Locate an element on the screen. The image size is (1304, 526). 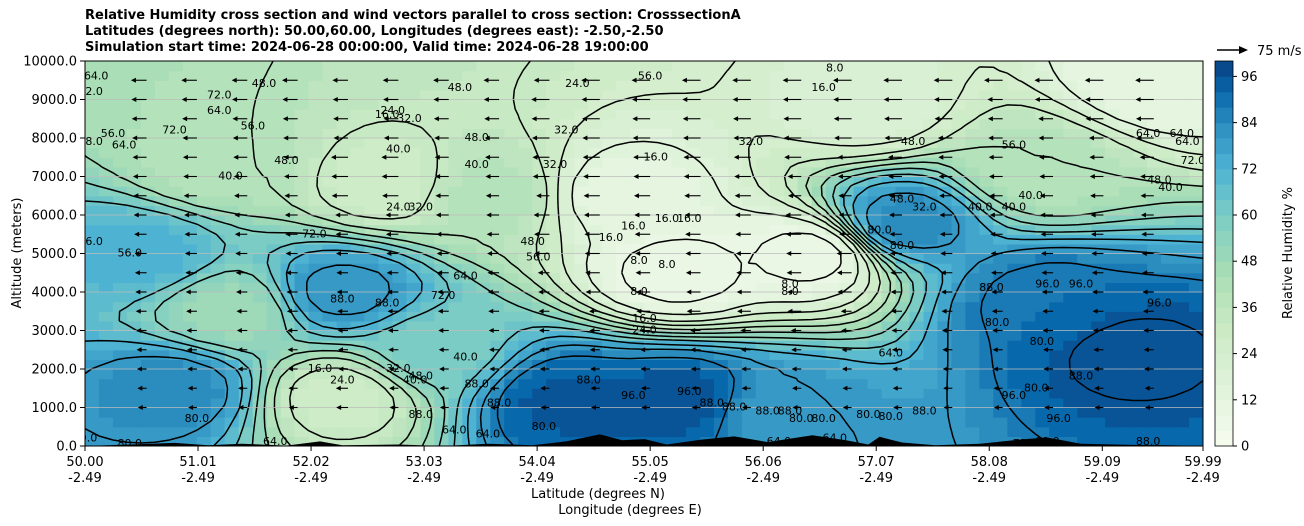
x-tick-lon-label: -2.49 is located at coordinates (1102, 478).